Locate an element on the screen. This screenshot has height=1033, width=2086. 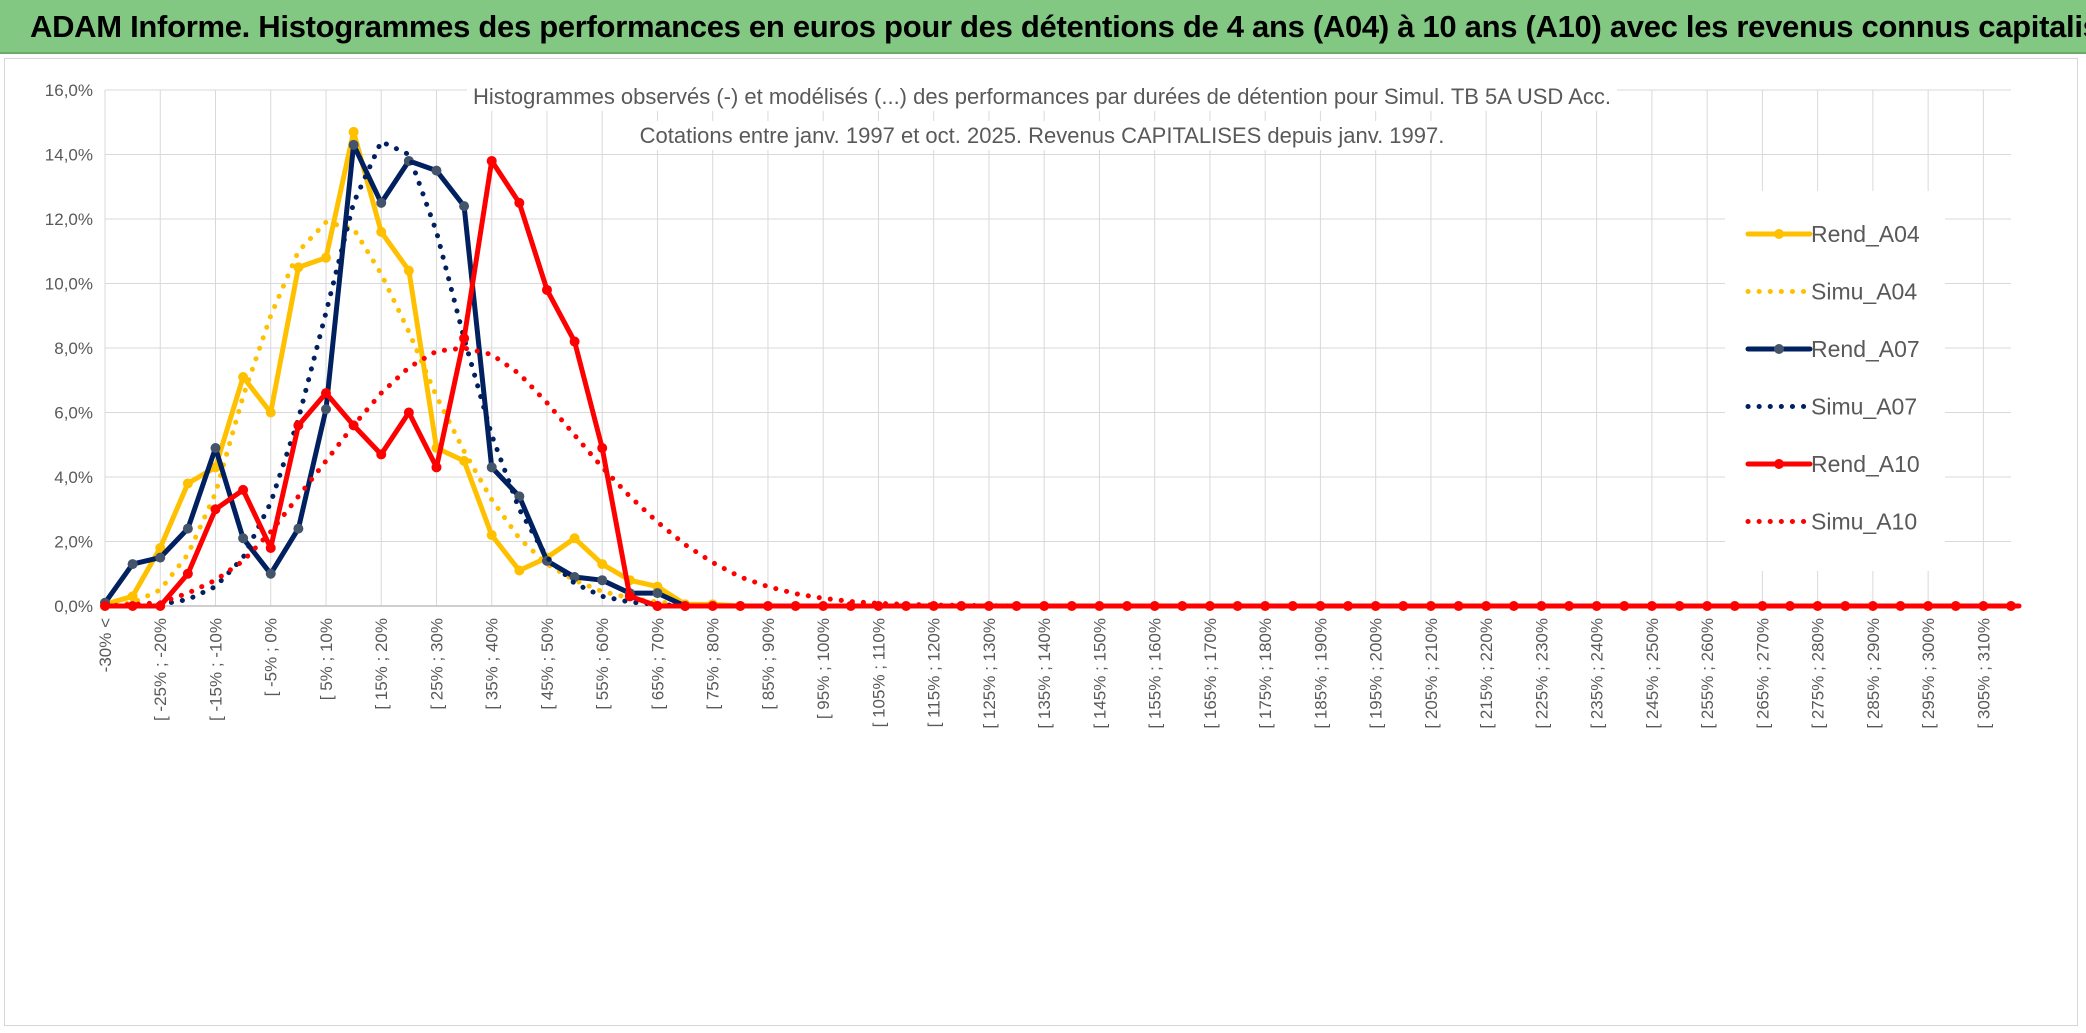
legend-label: Simu_A07 is located at coordinates (1864, 407).